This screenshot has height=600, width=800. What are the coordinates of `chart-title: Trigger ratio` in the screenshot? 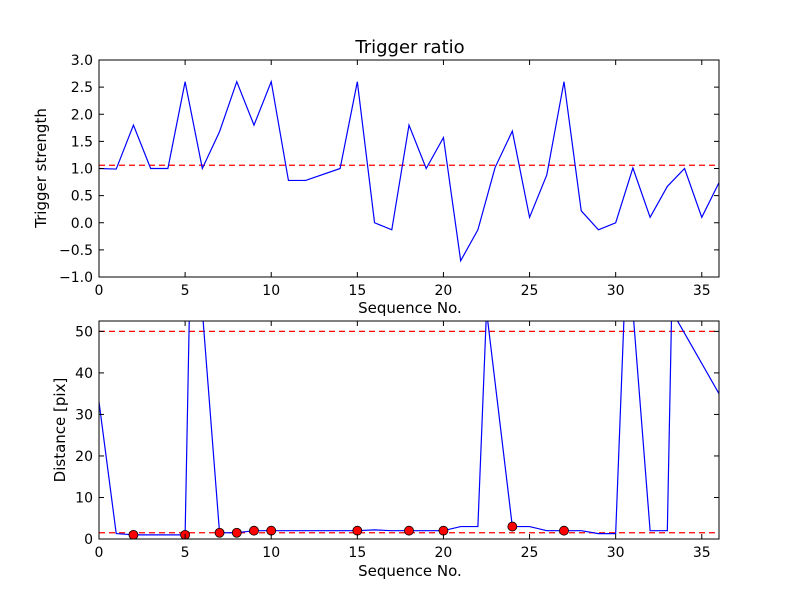 It's located at (409, 47).